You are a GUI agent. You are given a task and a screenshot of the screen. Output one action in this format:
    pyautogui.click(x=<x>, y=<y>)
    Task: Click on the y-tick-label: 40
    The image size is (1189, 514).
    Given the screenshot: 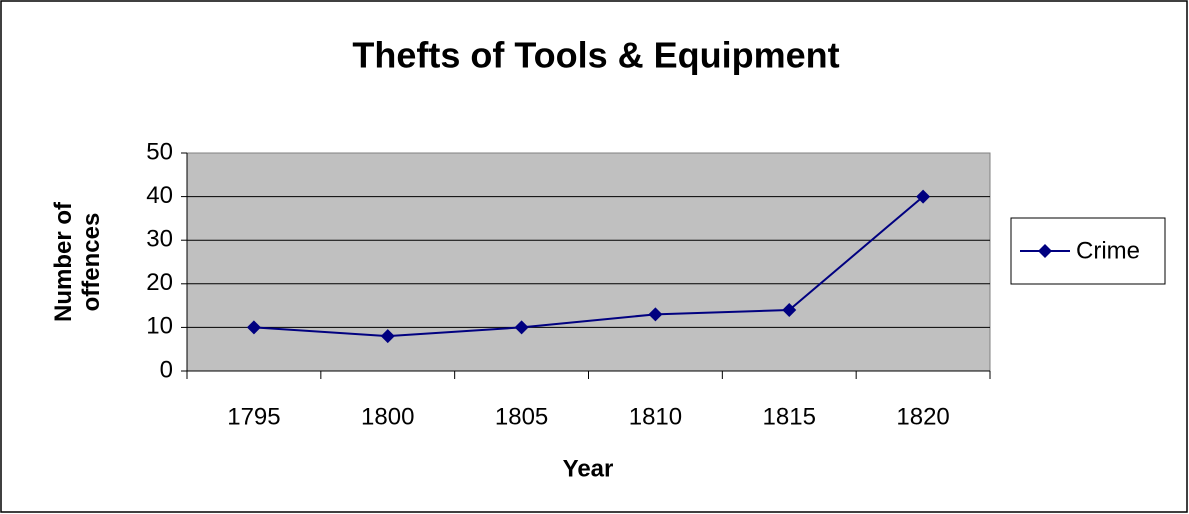 What is the action you would take?
    pyautogui.click(x=159, y=195)
    